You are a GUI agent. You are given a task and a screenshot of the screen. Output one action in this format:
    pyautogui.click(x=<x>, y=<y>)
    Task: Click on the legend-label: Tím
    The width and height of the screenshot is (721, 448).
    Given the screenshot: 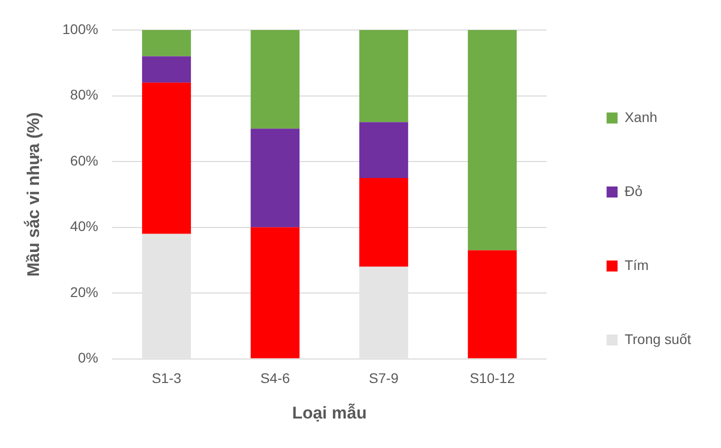 What is the action you would take?
    pyautogui.click(x=636, y=264)
    